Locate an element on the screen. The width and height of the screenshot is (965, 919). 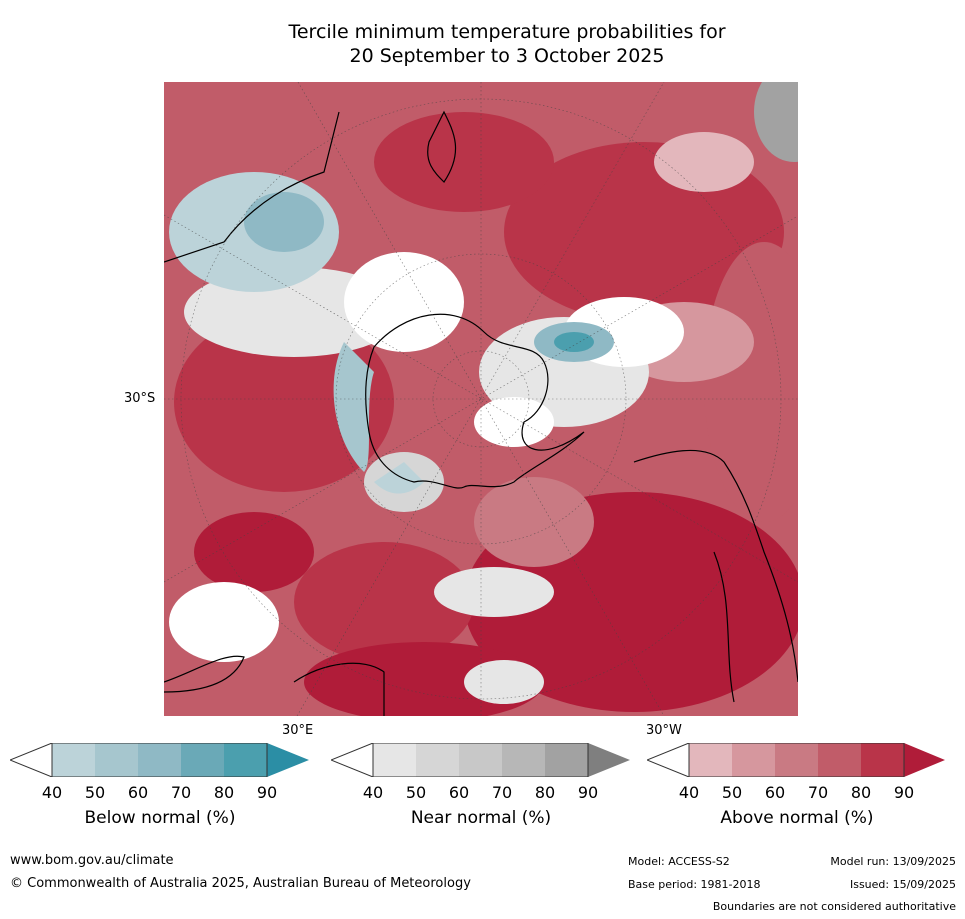
issued-date: Issued: 15/09/2025 is located at coordinates (902, 884).